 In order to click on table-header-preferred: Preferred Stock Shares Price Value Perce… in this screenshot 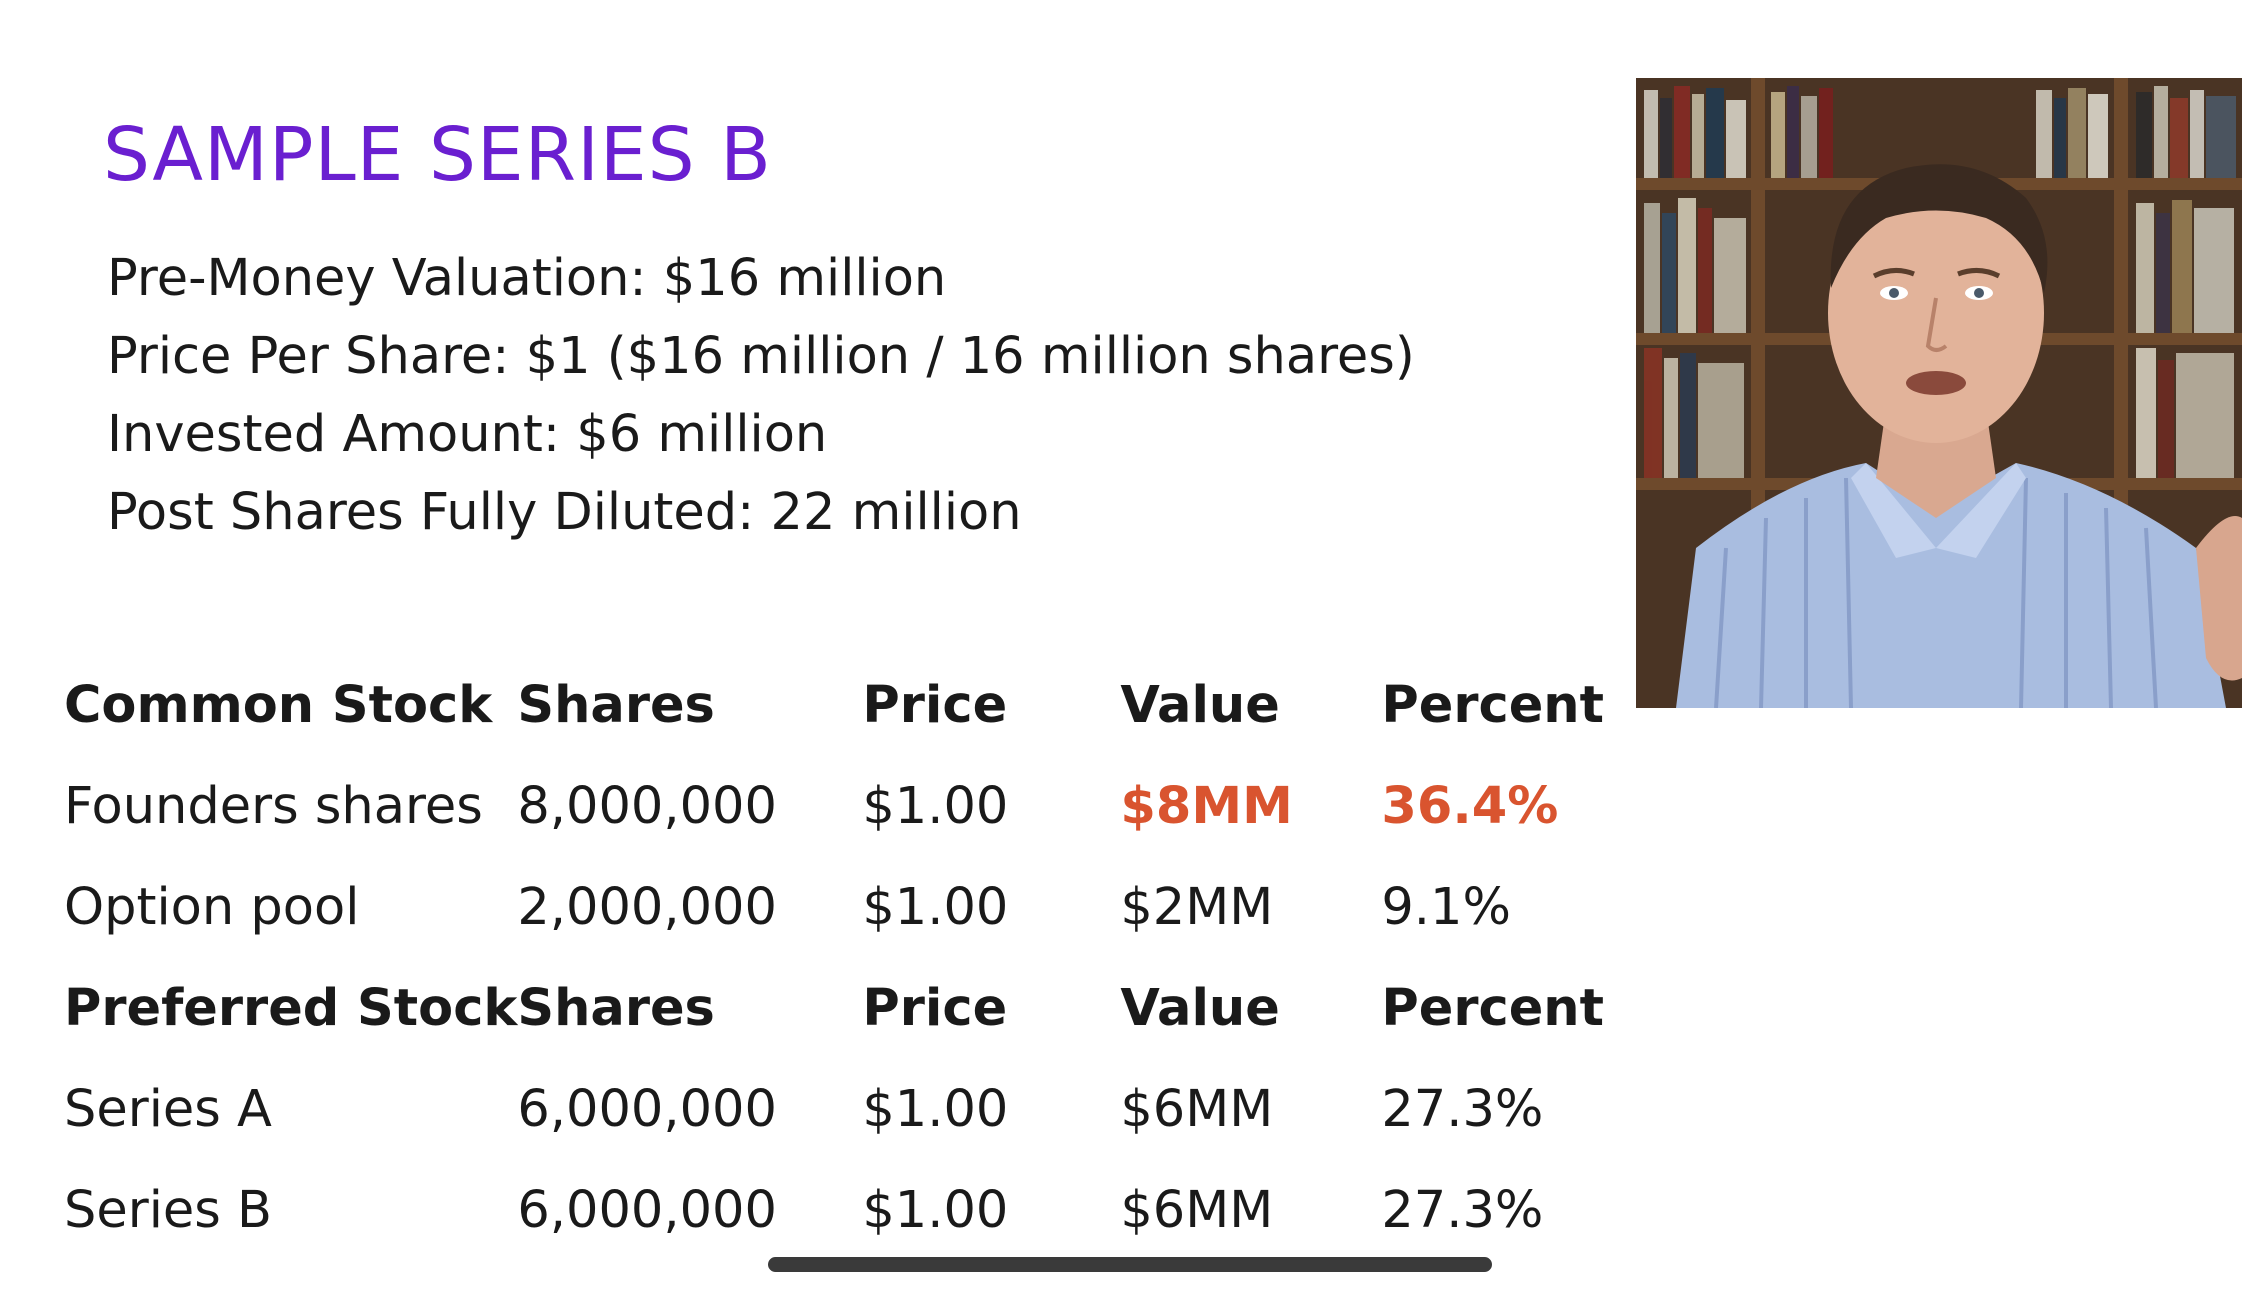, I will do `click(842, 1008)`.